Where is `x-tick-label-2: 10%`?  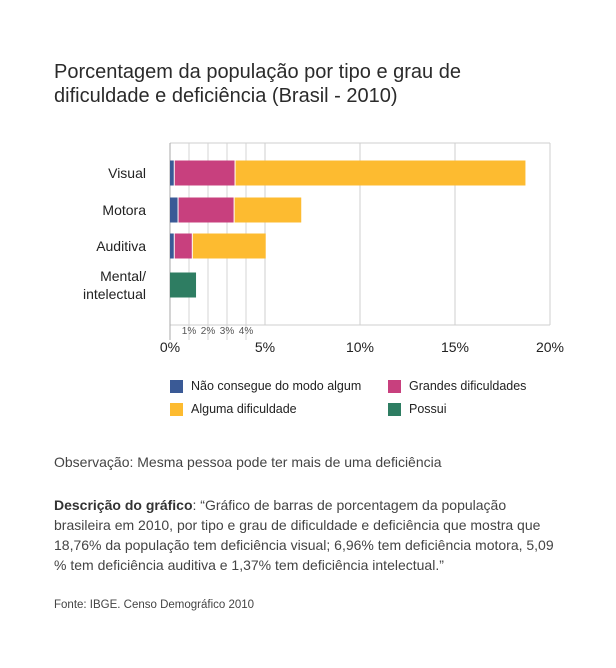
x-tick-label-2: 10% is located at coordinates (360, 347).